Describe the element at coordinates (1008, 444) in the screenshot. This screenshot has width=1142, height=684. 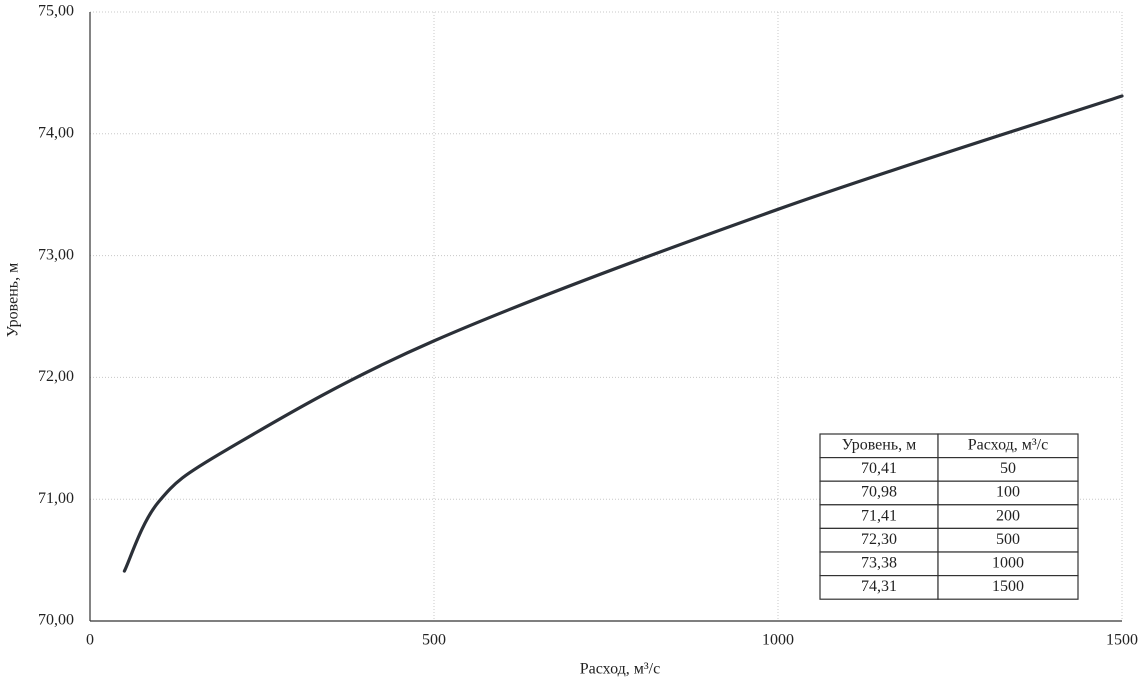
I see `table-header: Расход, м³/с` at that location.